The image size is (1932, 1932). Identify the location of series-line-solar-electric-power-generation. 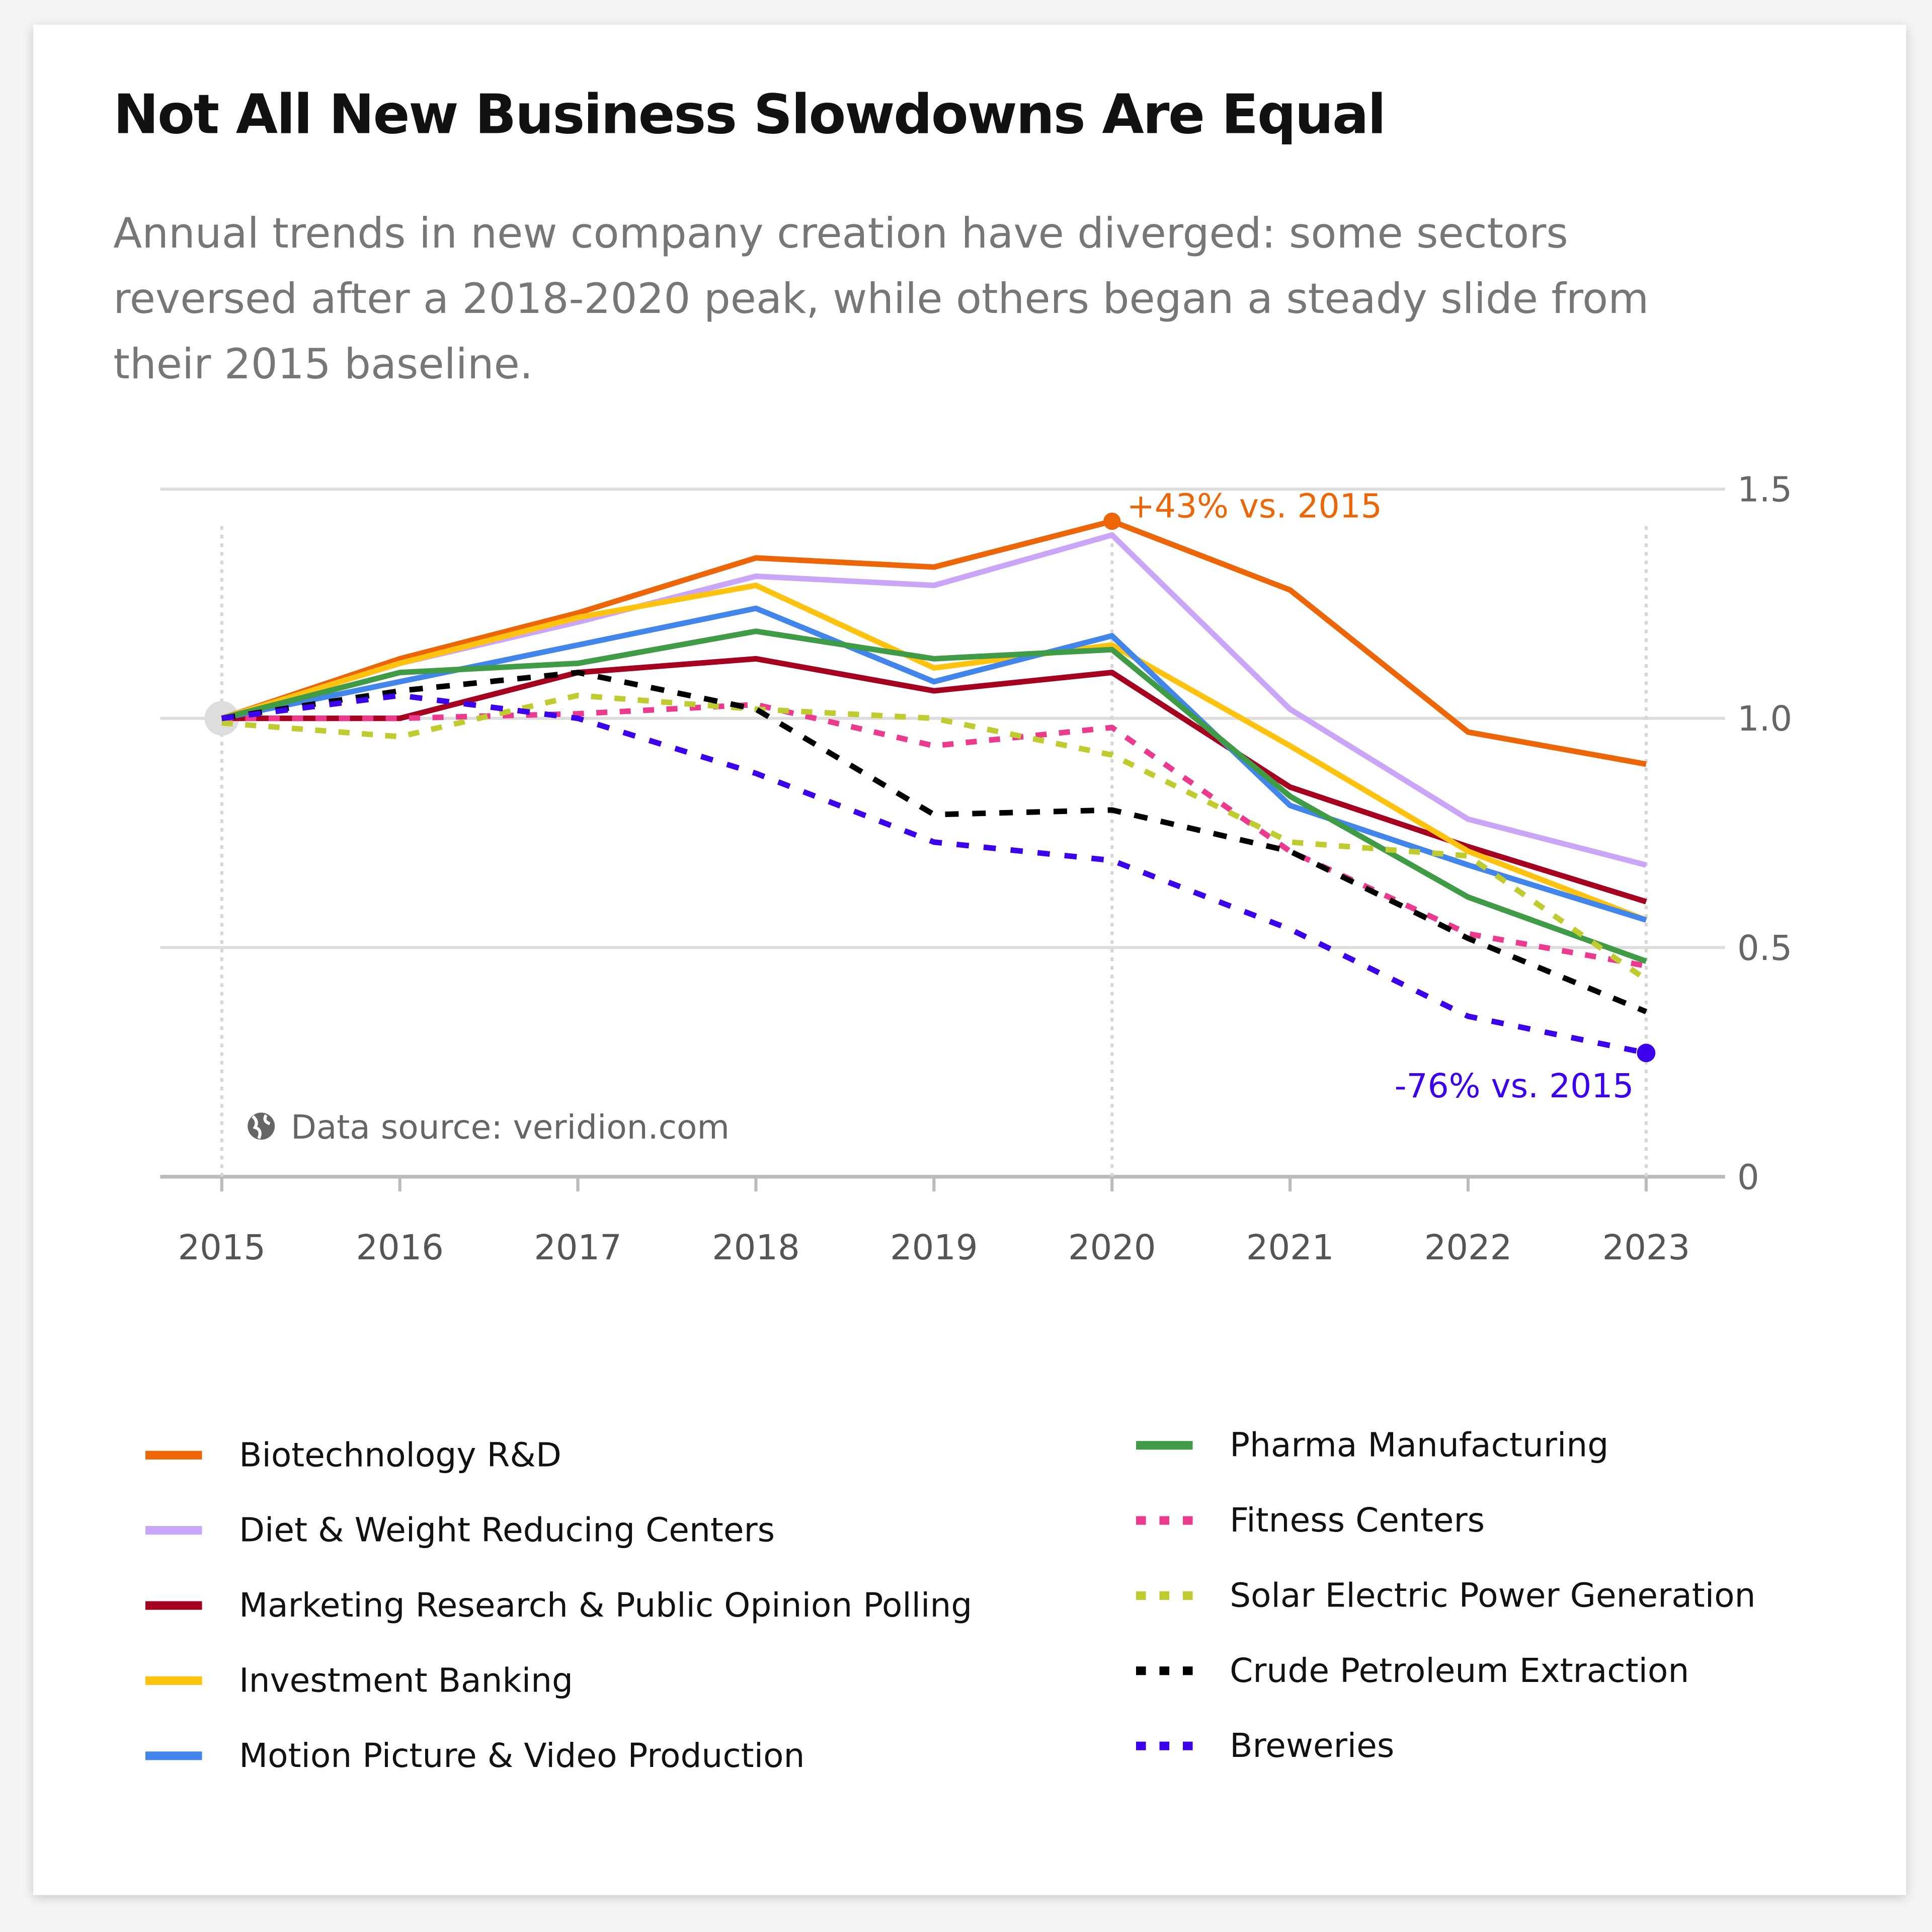
(934, 837).